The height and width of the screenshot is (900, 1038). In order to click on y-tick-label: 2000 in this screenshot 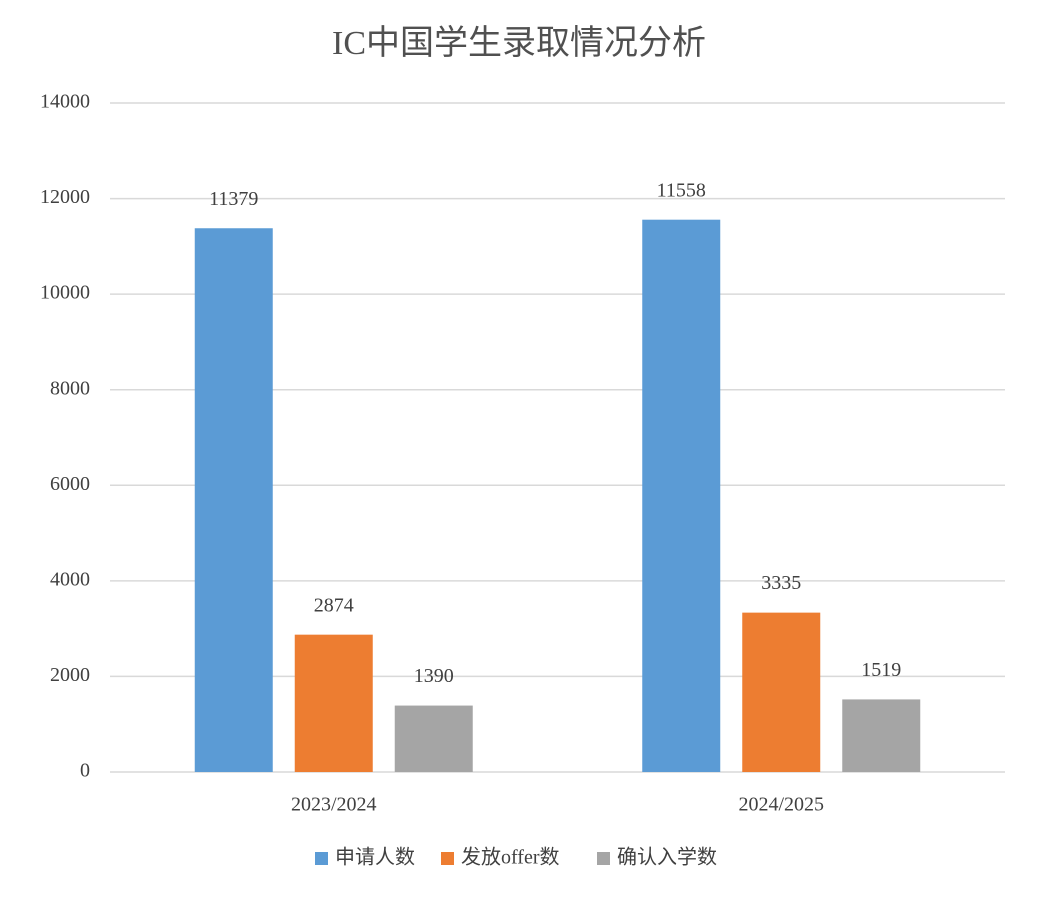, I will do `click(70, 675)`.